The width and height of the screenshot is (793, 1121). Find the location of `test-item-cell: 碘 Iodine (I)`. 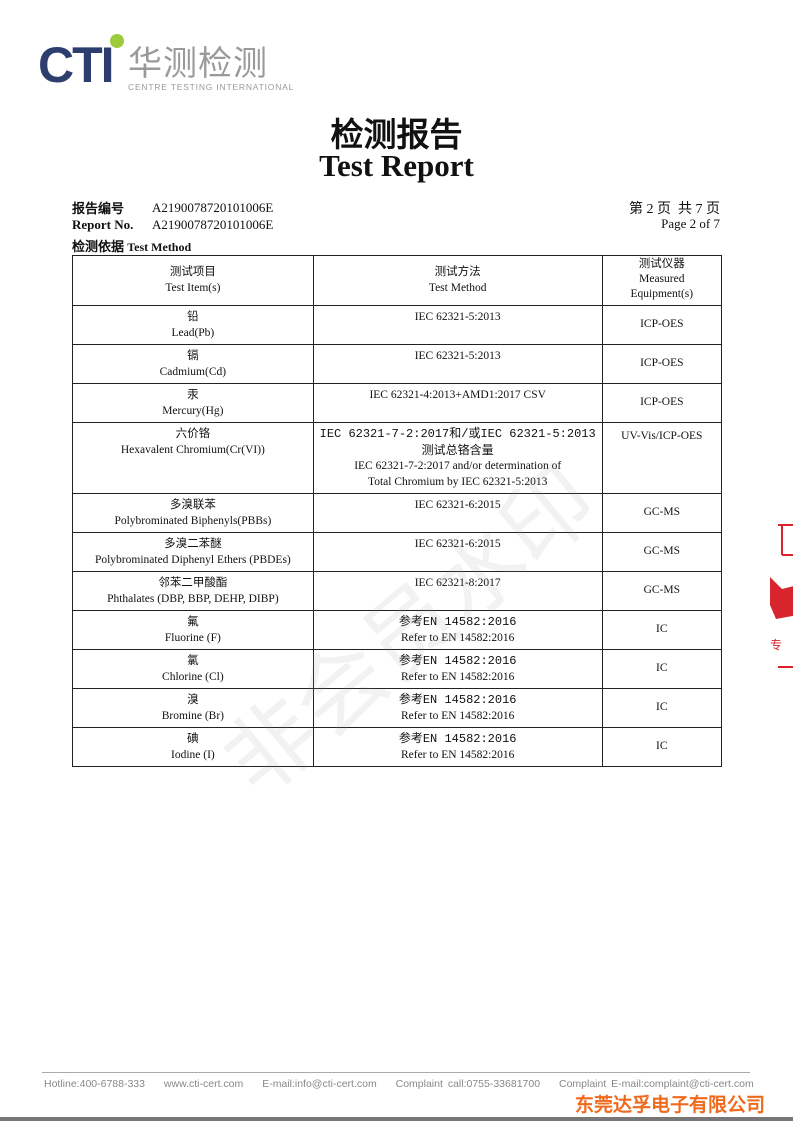

test-item-cell: 碘 Iodine (I) is located at coordinates (193, 747).